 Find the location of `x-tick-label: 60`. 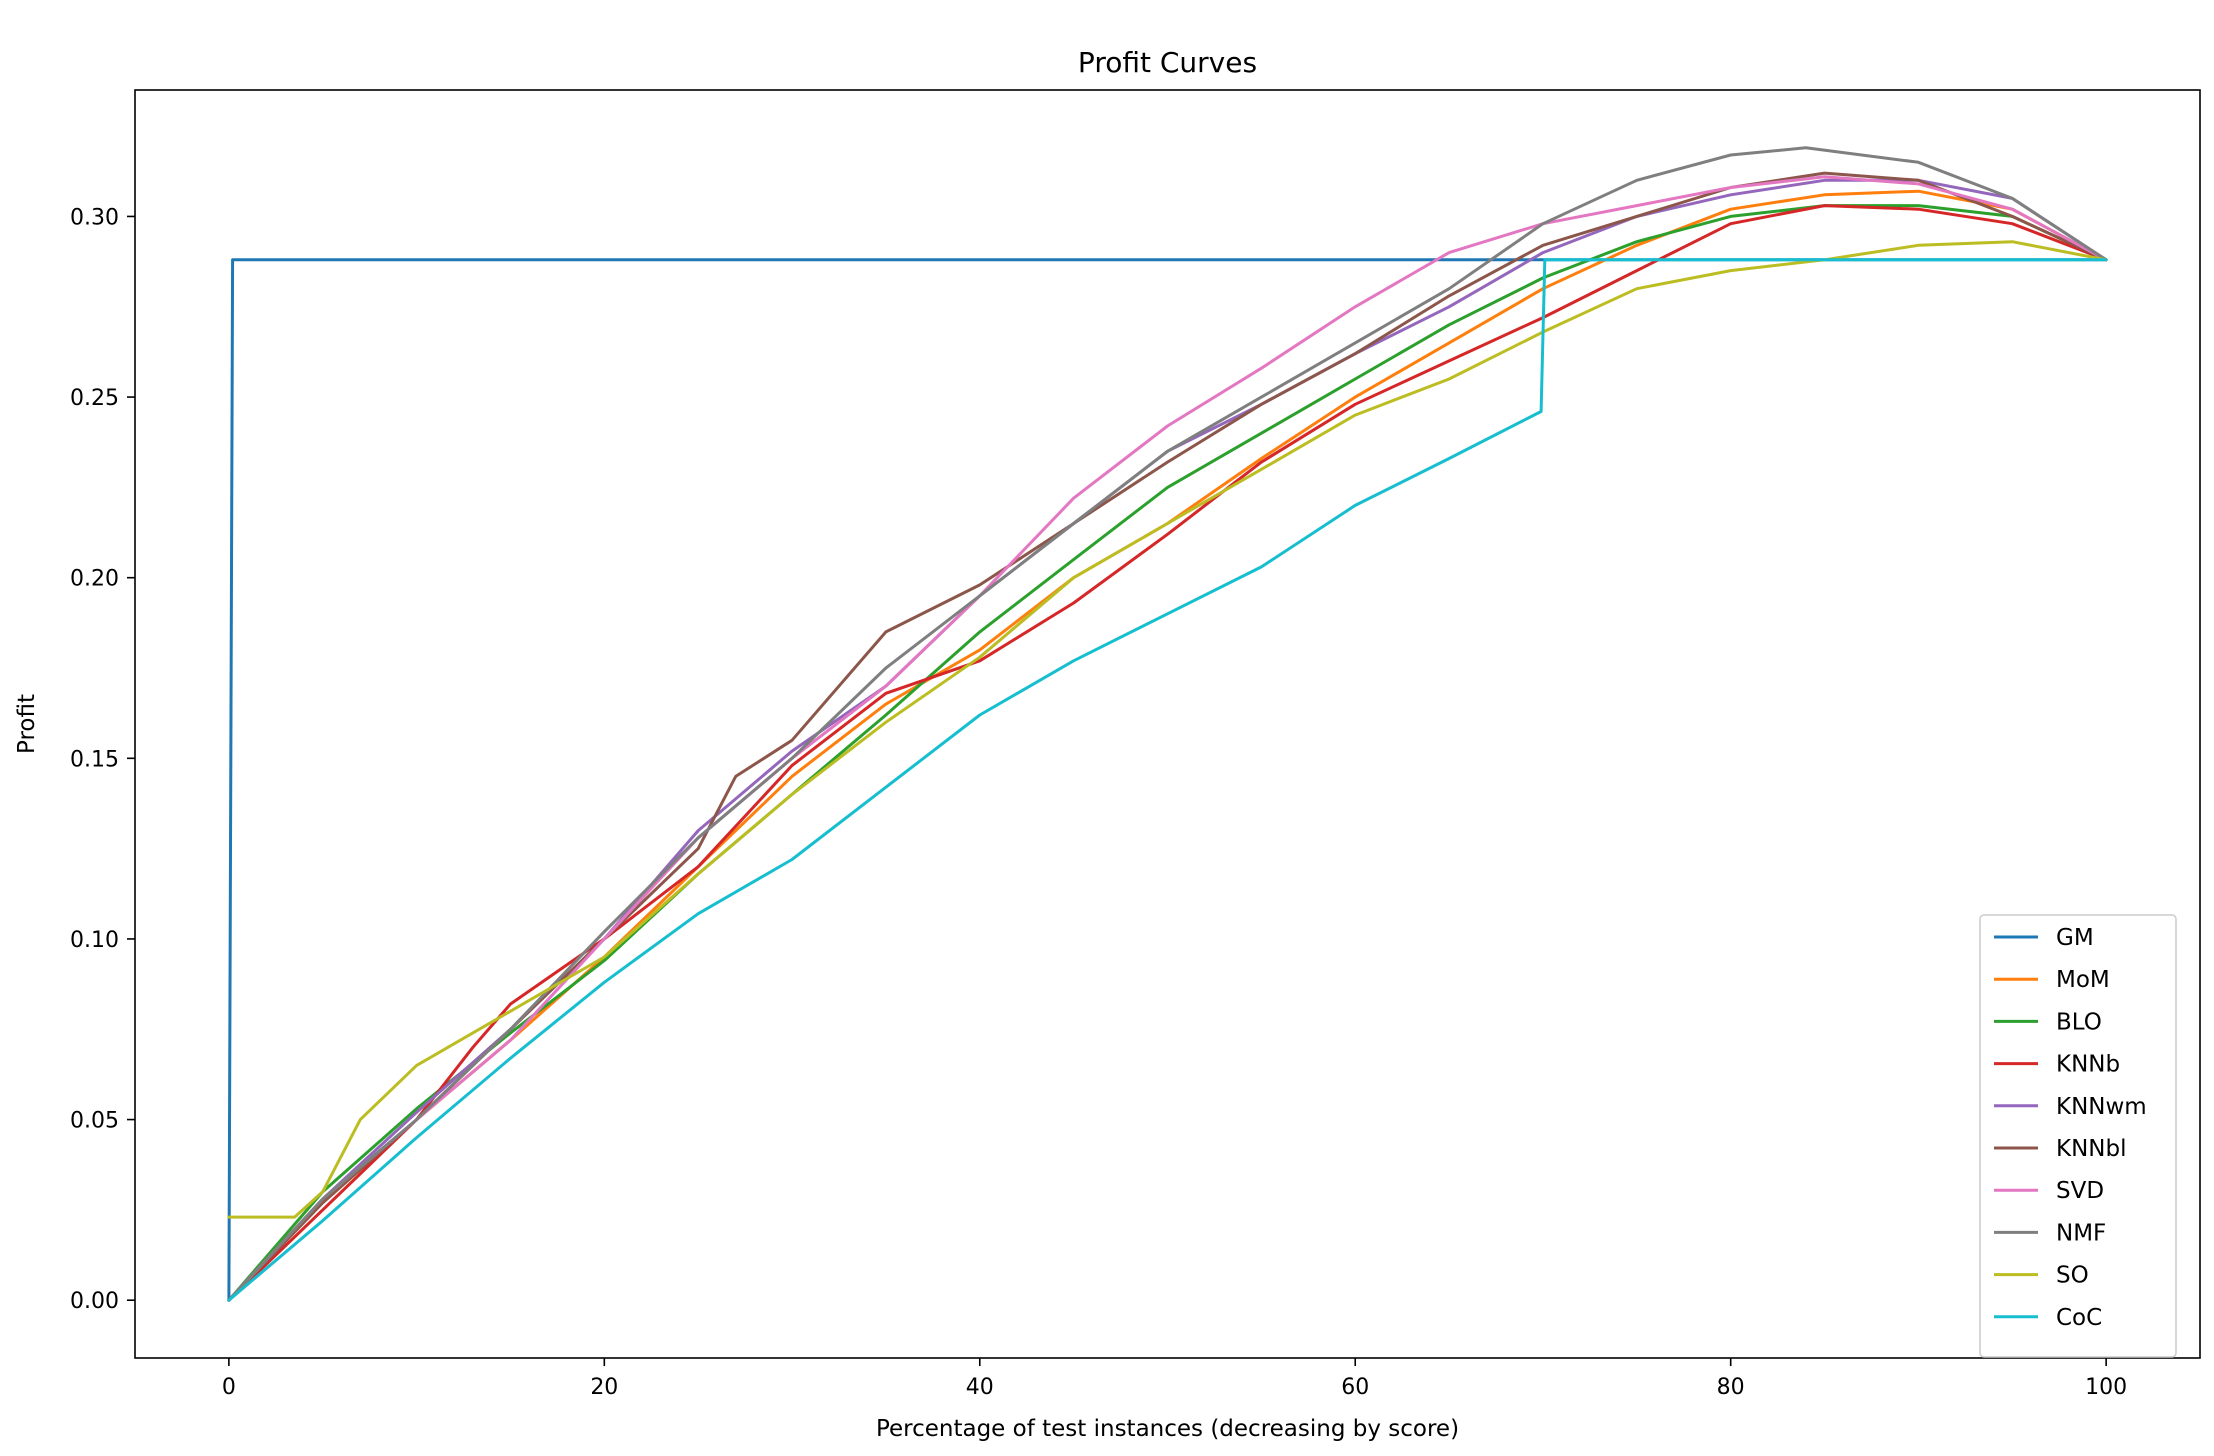

x-tick-label: 60 is located at coordinates (1355, 1387).